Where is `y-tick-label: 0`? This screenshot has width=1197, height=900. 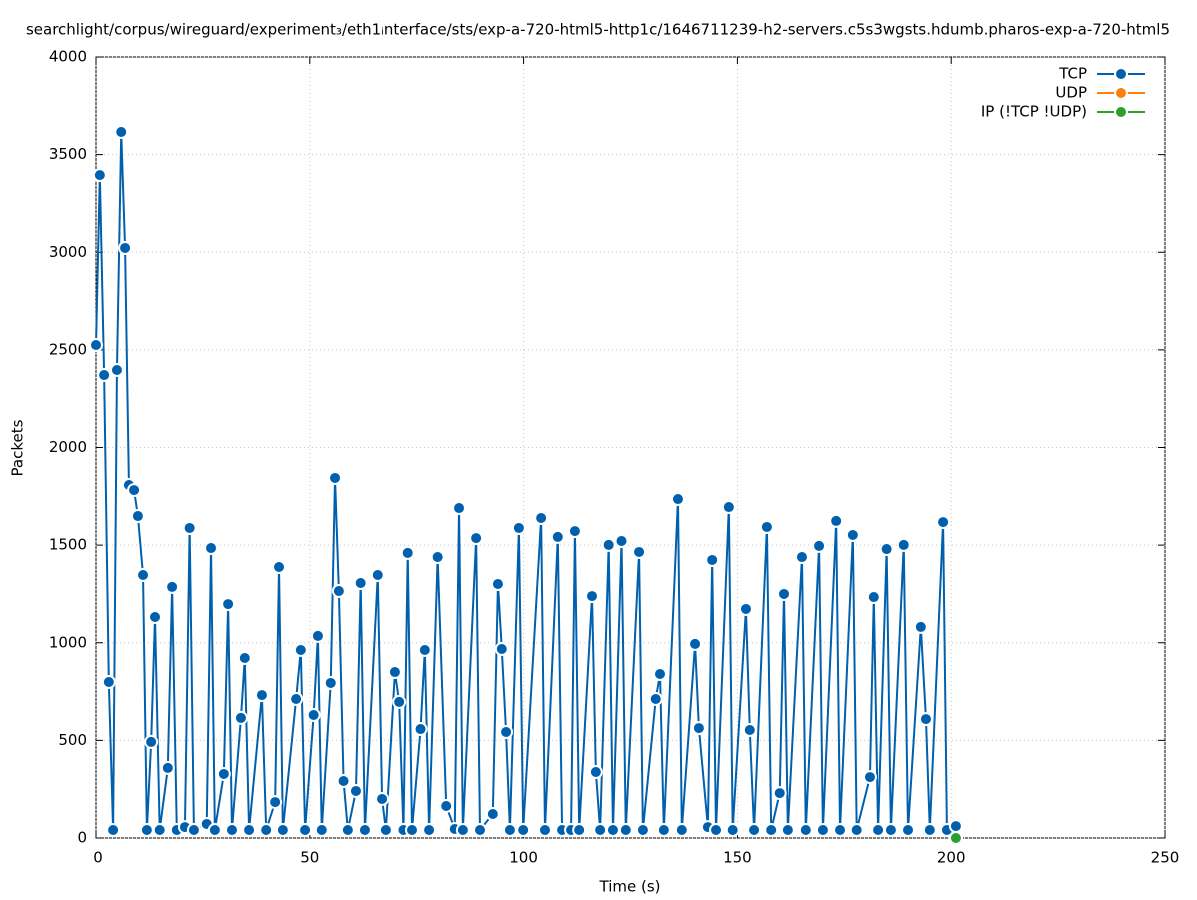 y-tick-label: 0 is located at coordinates (82, 838).